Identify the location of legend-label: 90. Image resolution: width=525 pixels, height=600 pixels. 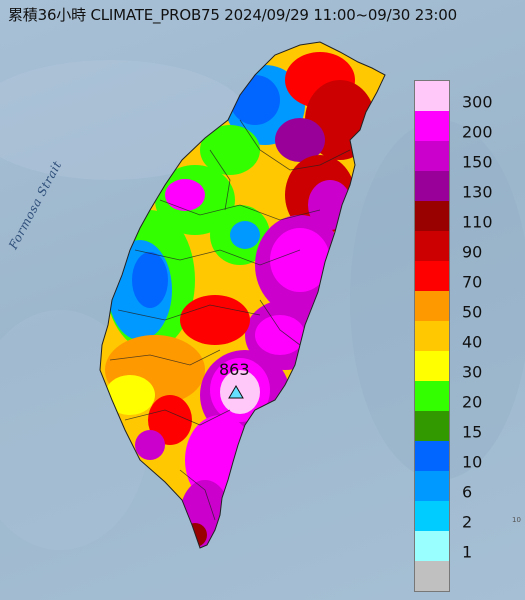
(472, 252).